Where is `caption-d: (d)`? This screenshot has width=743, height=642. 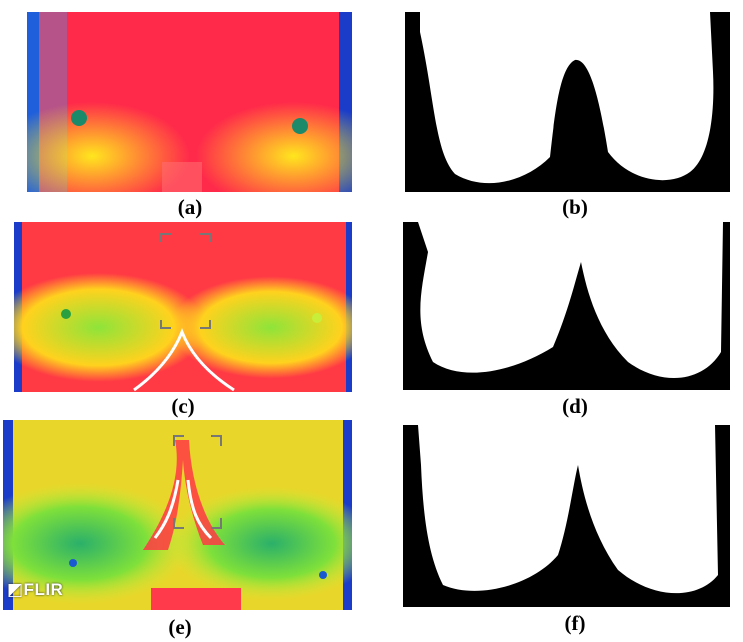
caption-d: (d) is located at coordinates (575, 406).